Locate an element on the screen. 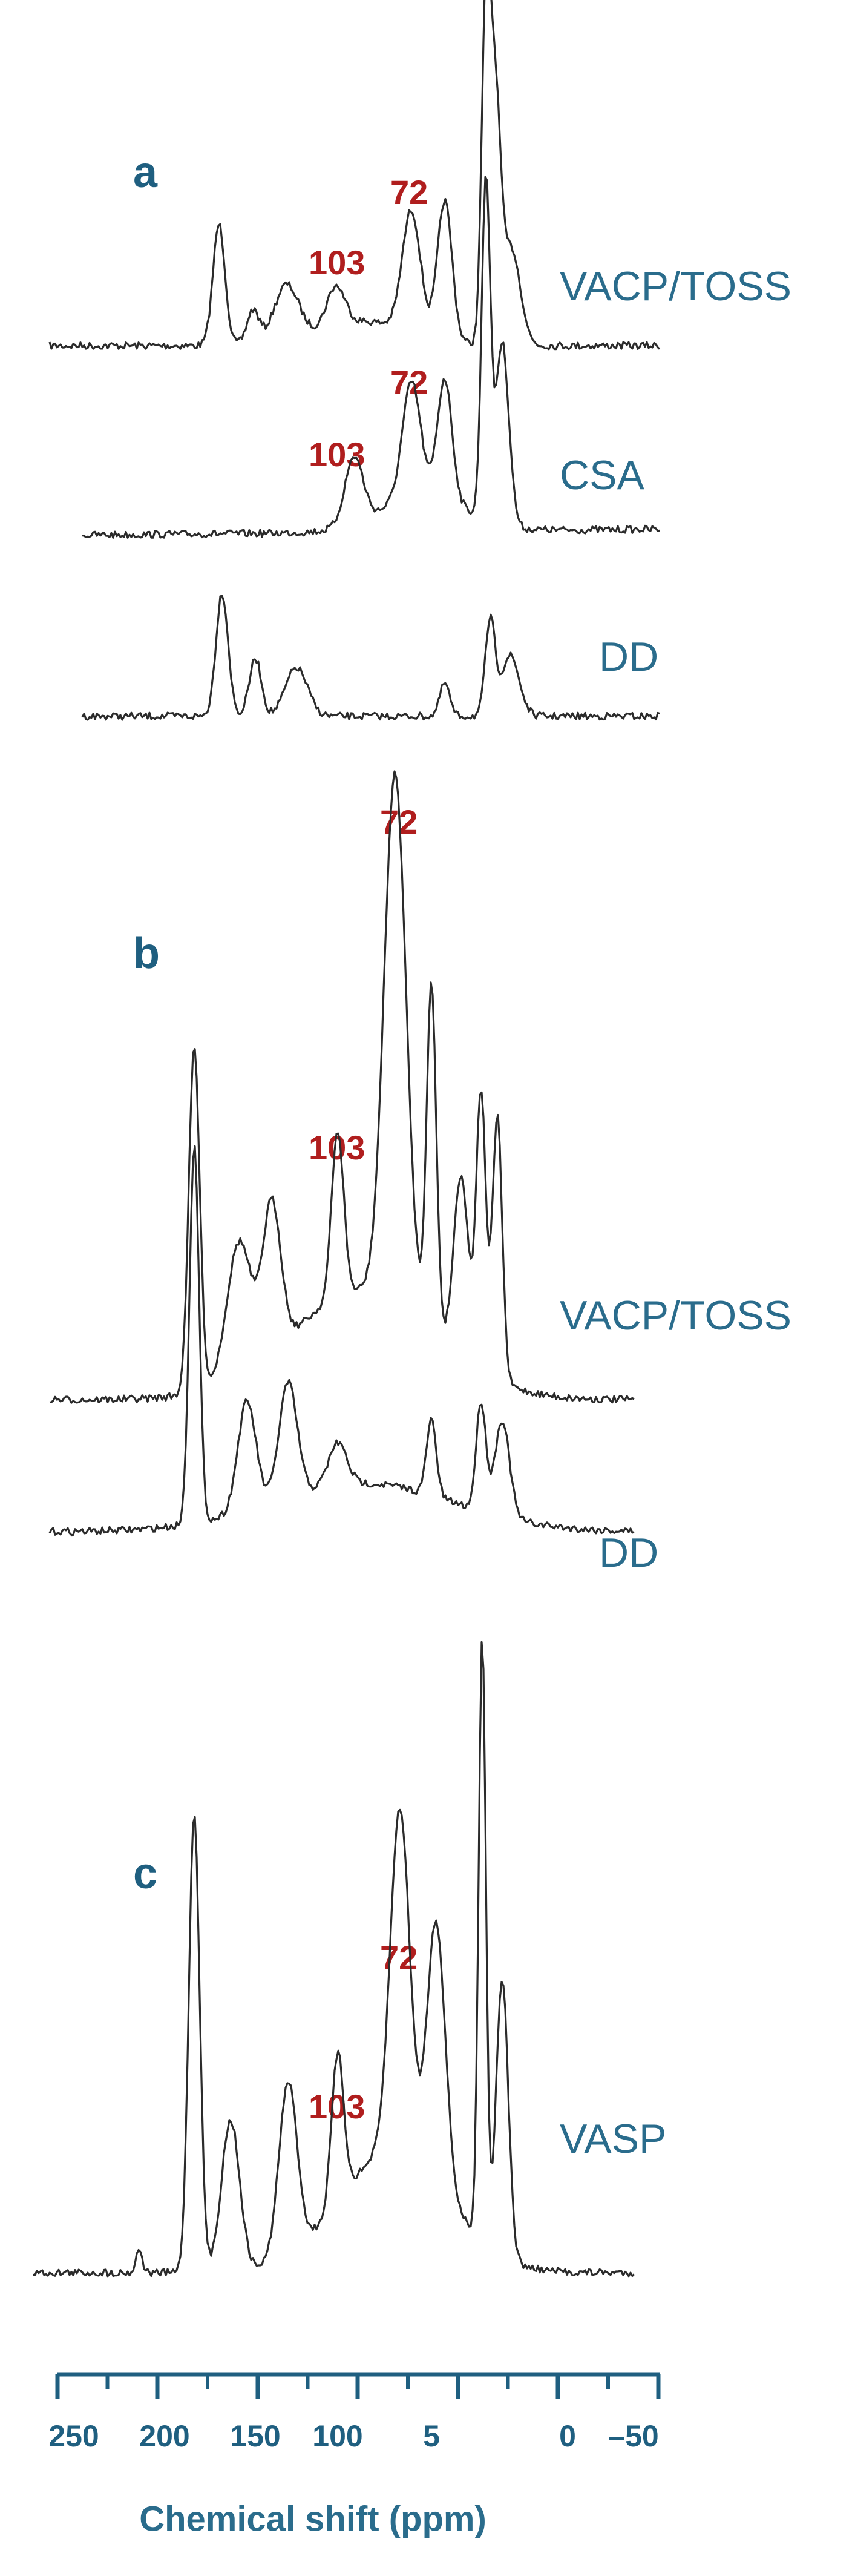  panel-label: a is located at coordinates (145, 173).